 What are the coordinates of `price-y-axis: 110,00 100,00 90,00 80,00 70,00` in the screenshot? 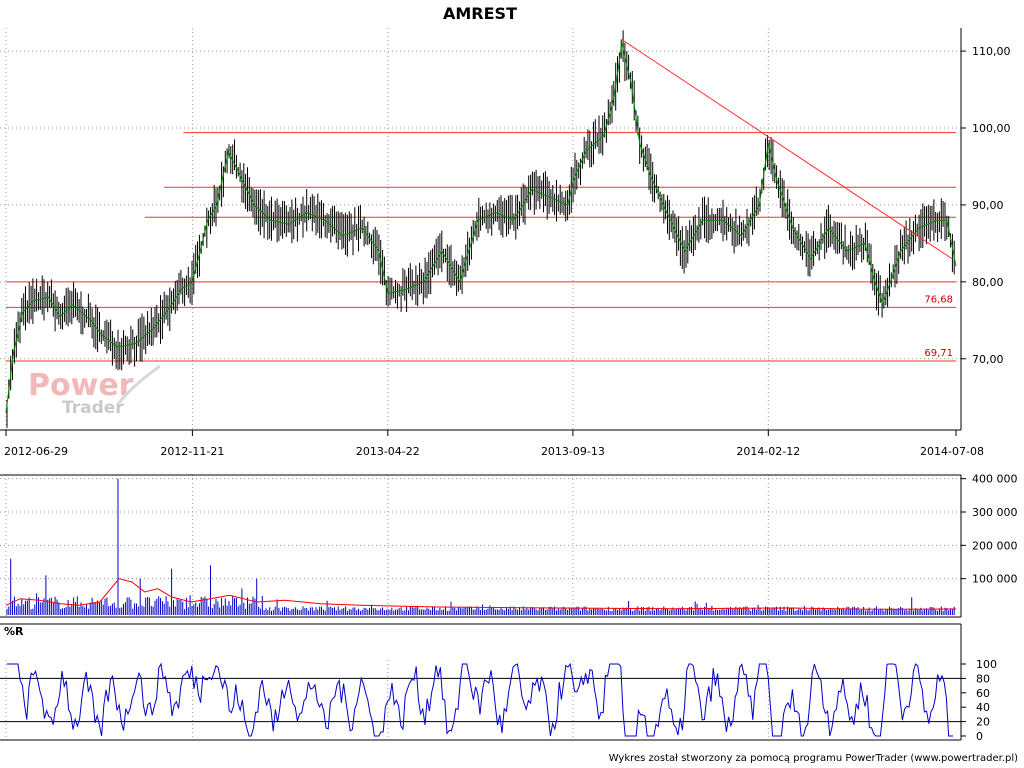 It's located at (986, 205).